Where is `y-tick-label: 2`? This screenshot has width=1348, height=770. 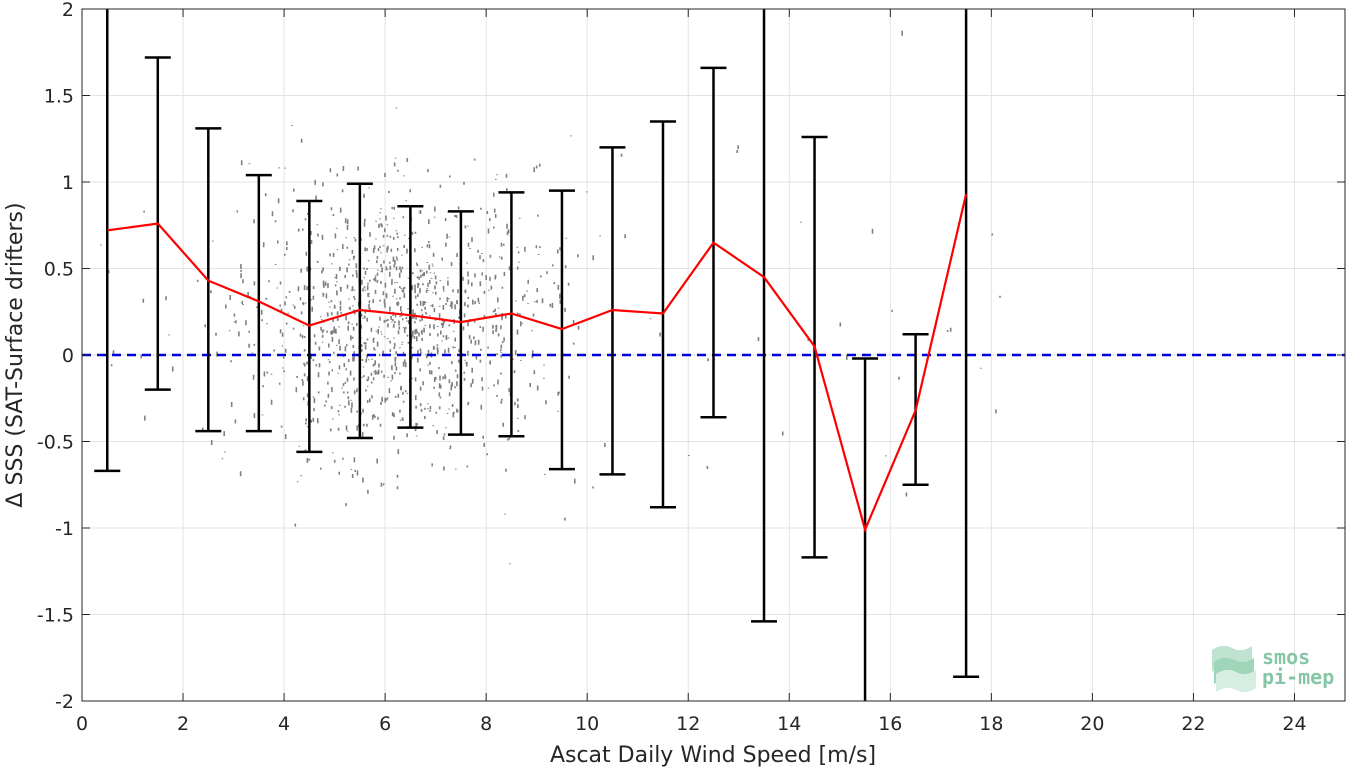 y-tick-label: 2 is located at coordinates (68, 10).